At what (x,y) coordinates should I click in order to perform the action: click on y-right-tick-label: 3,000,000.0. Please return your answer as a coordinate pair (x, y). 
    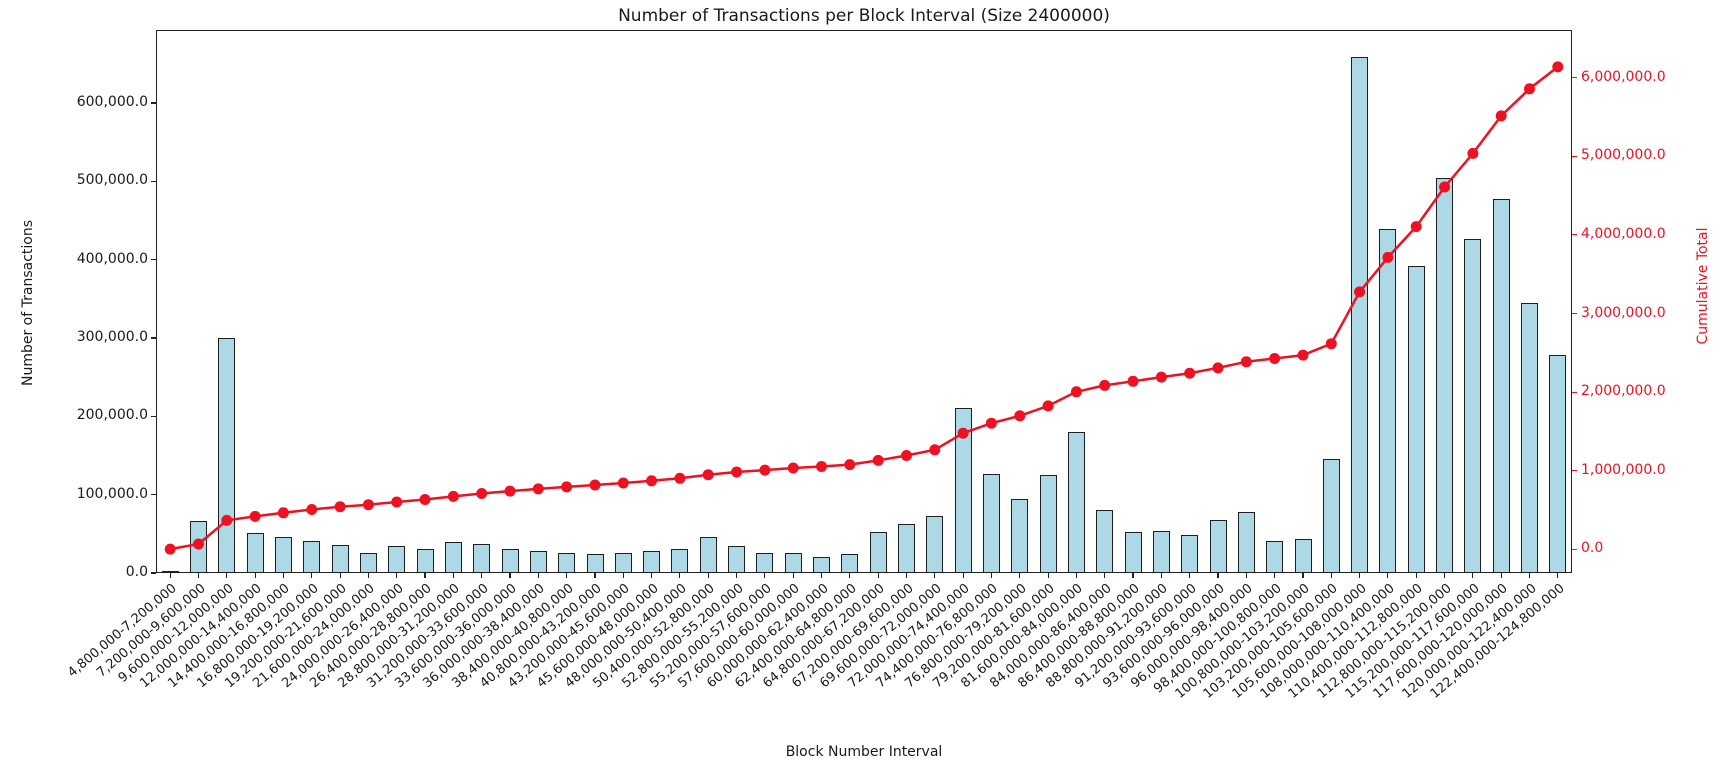
    Looking at the image, I should click on (1623, 312).